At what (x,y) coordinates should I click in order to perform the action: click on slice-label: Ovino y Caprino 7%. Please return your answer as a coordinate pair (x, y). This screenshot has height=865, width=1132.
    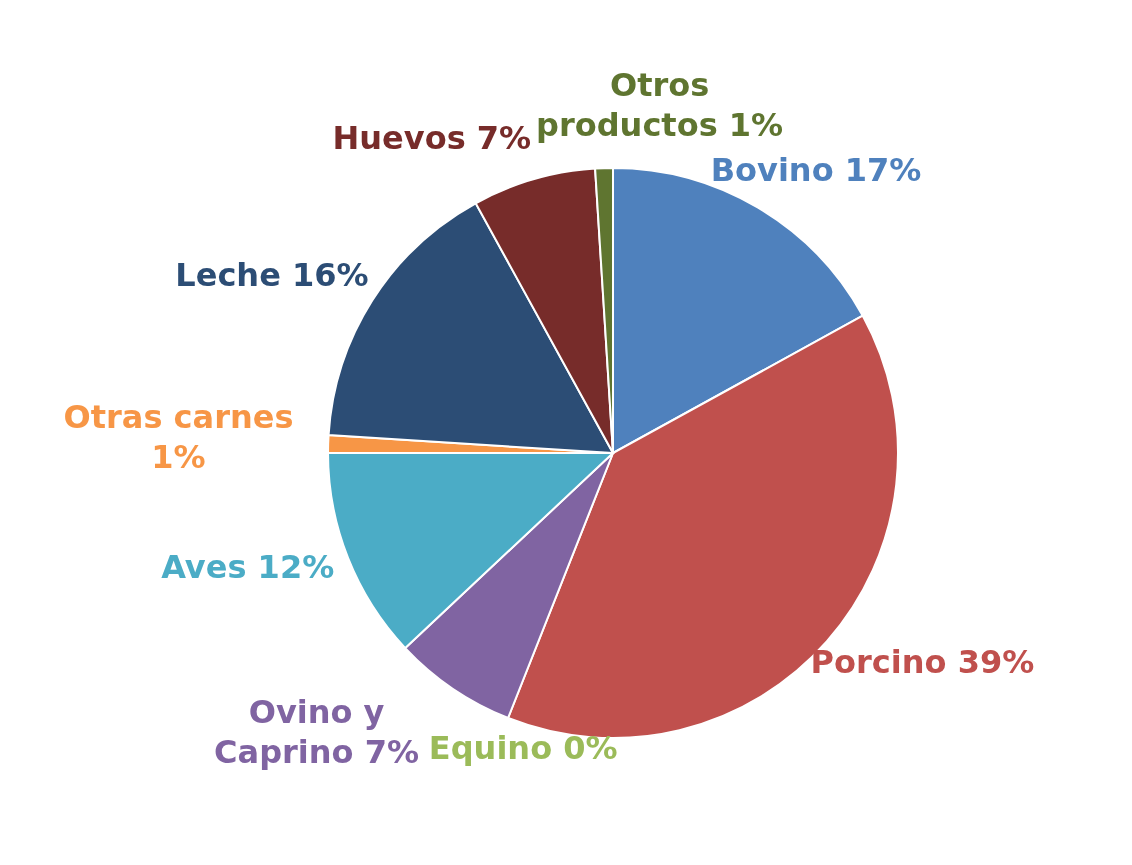
    Looking at the image, I should click on (317, 731).